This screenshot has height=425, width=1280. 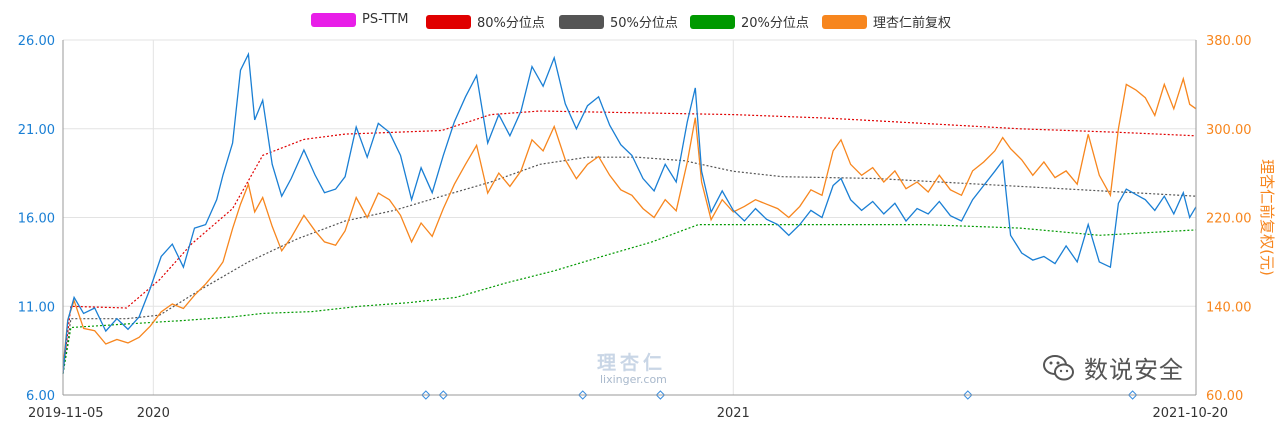 I want to click on wechat-icon, so click(x=1058, y=367).